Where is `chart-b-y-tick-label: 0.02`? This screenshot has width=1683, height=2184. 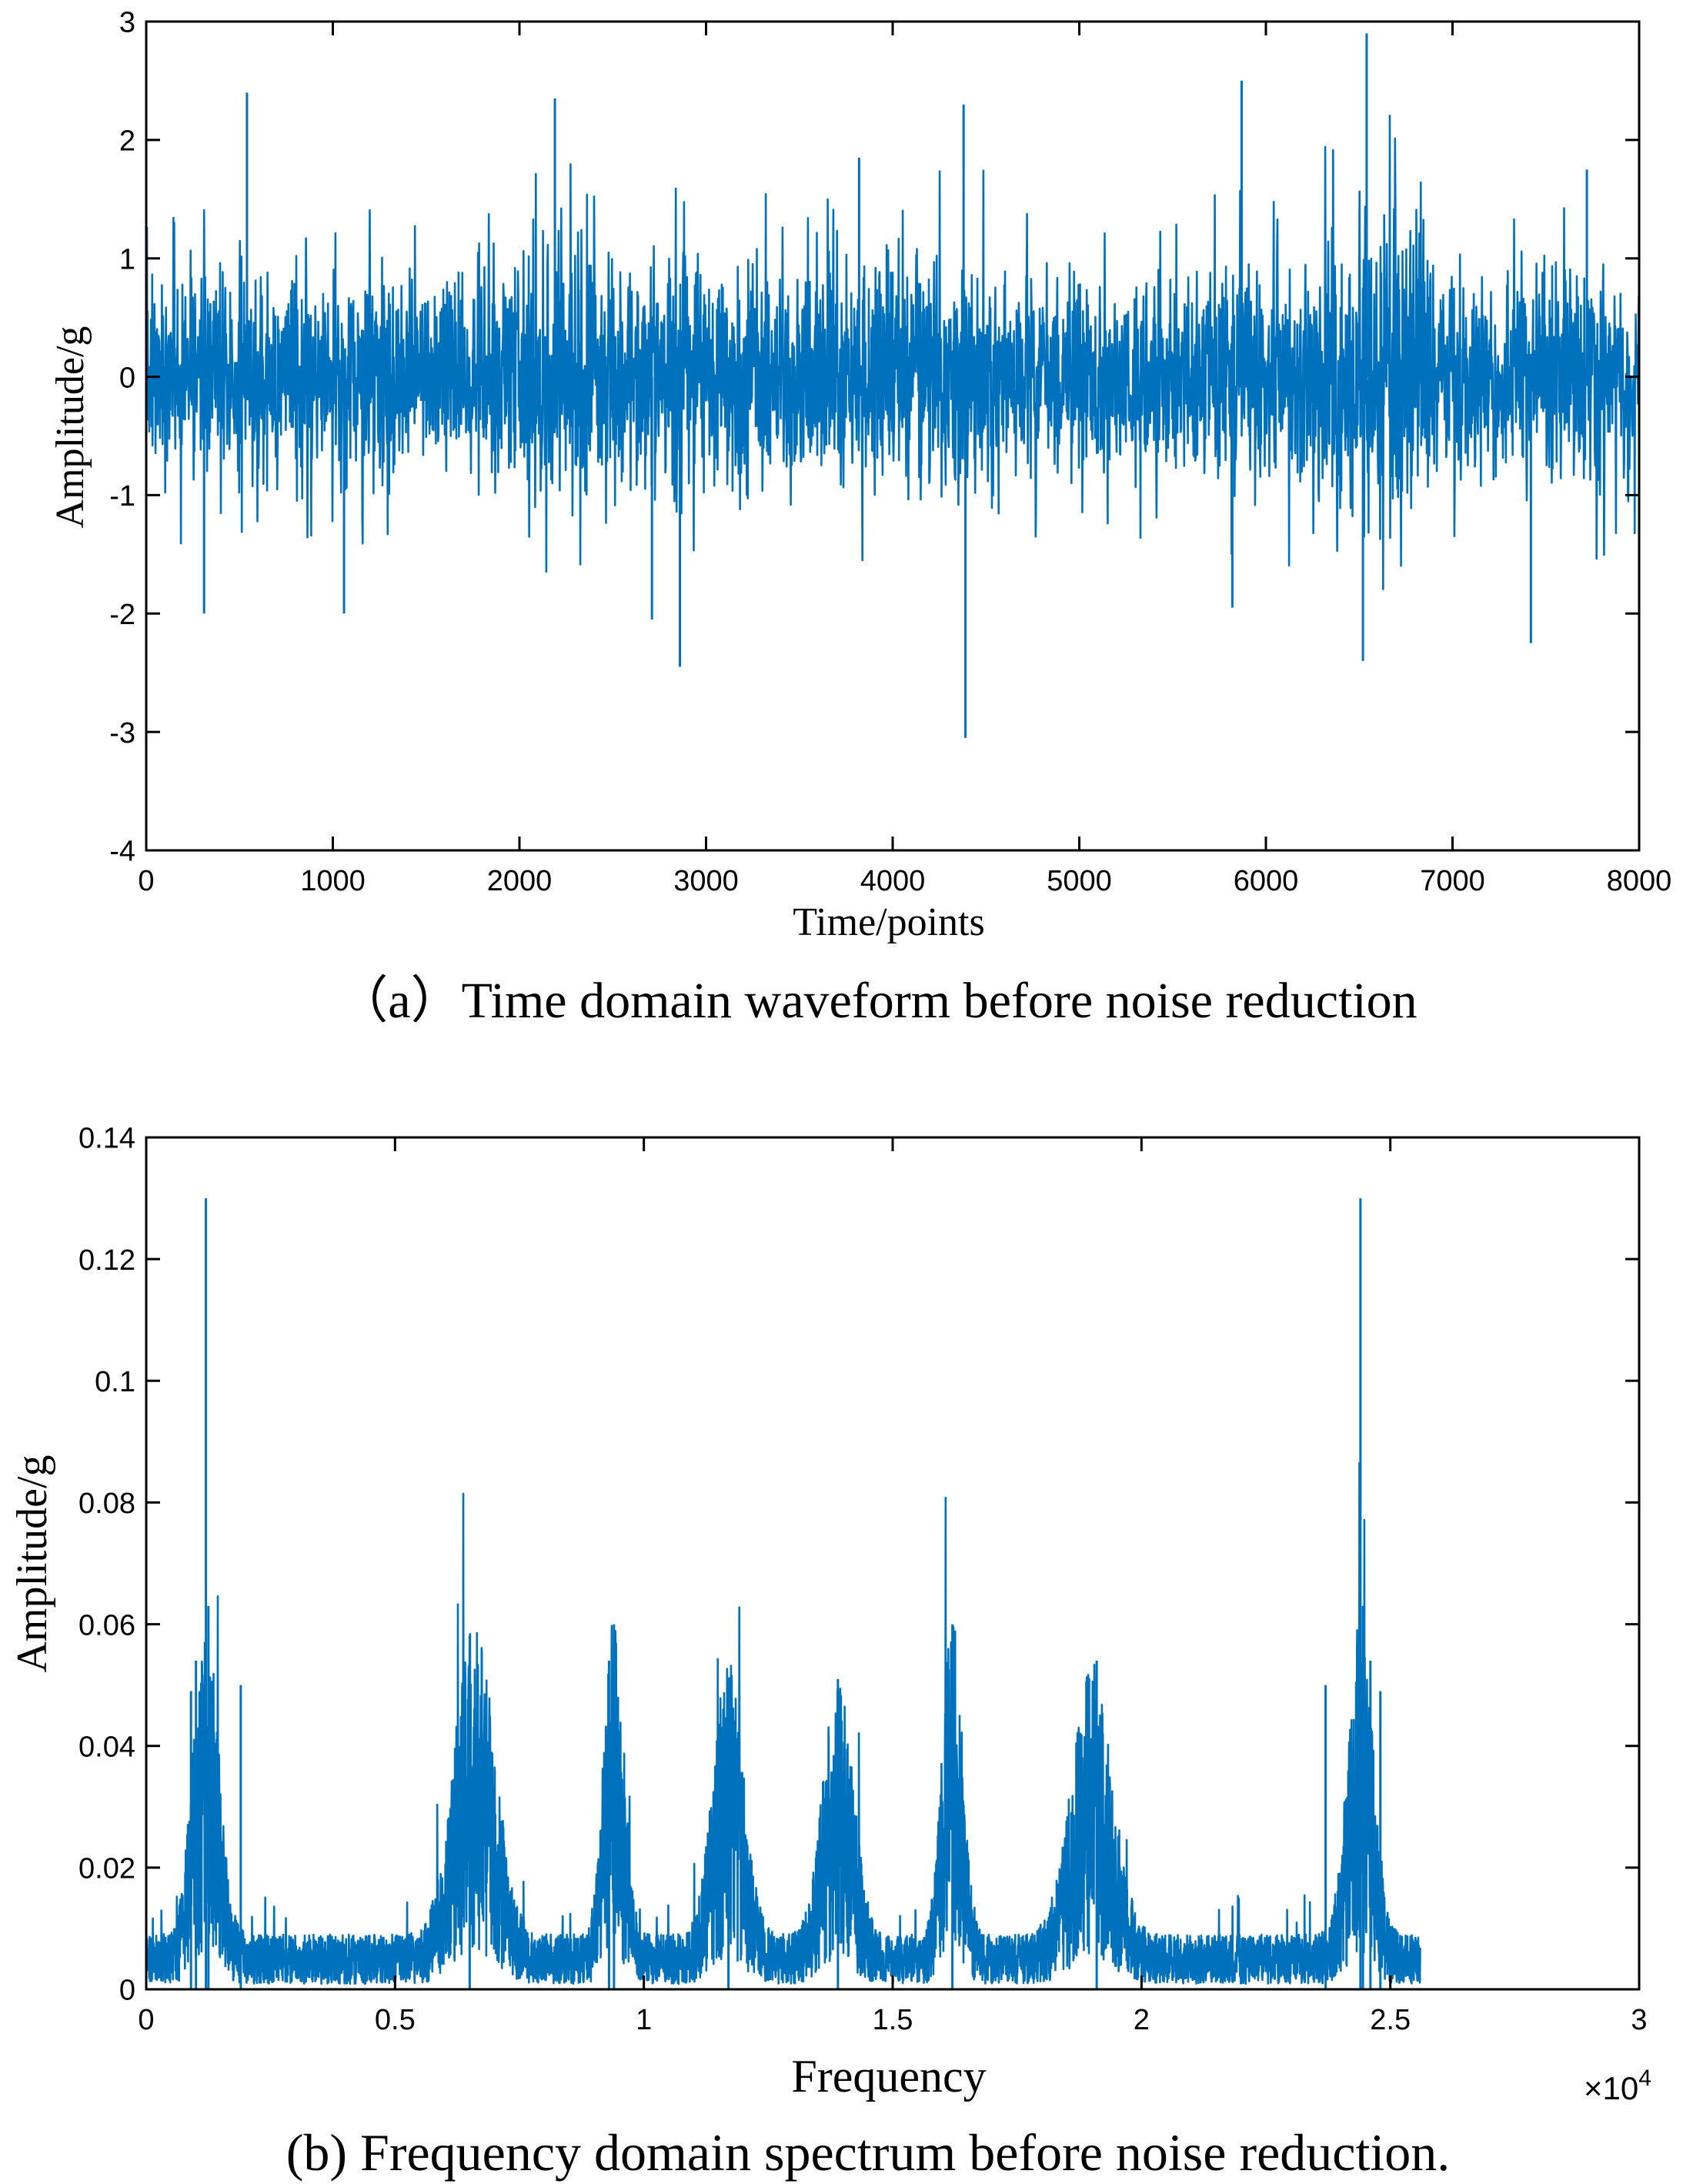 chart-b-y-tick-label: 0.02 is located at coordinates (107, 1869).